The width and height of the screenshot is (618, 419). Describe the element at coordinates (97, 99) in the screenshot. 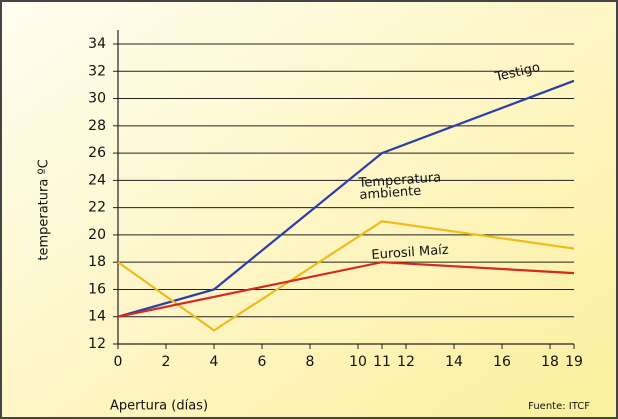

I see `y-tick-label: 30` at that location.